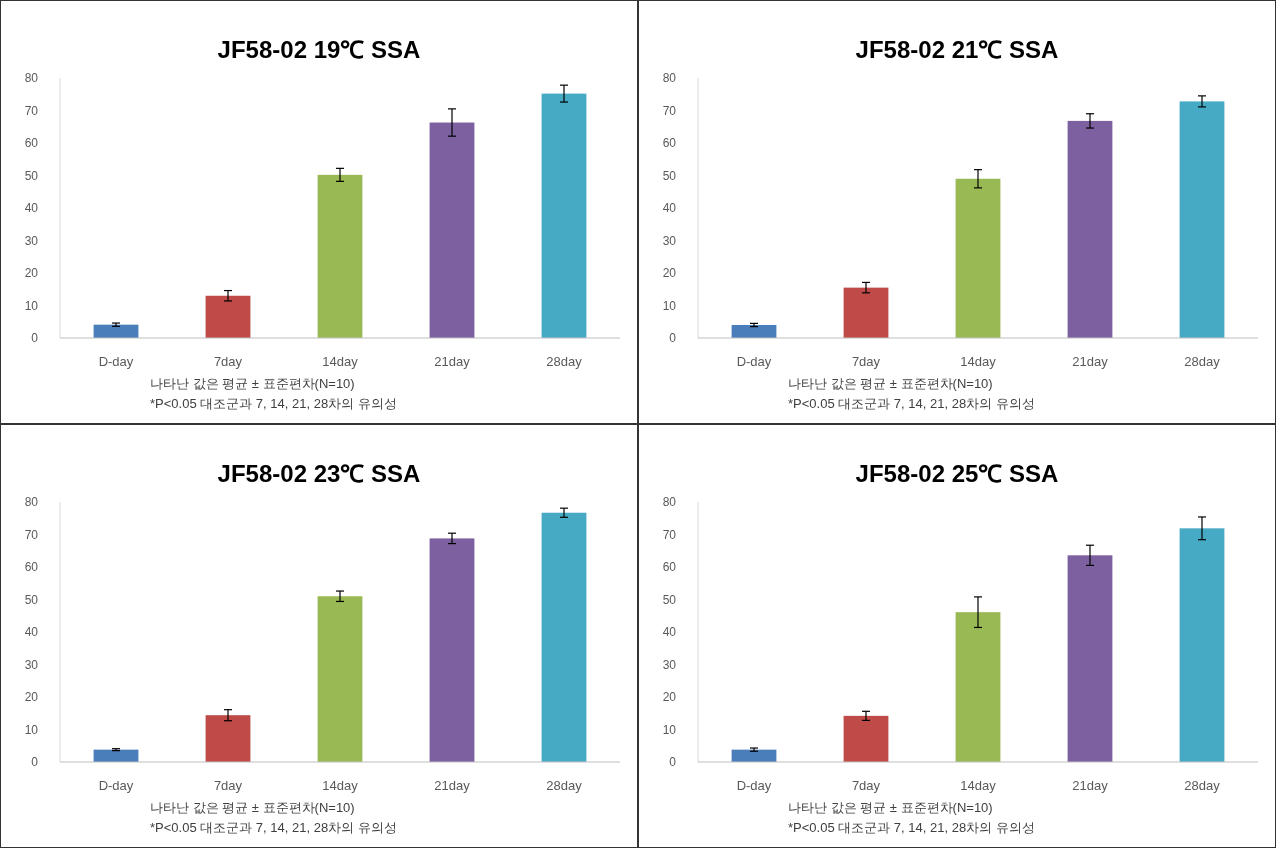  What do you see at coordinates (319, 49) in the screenshot?
I see `chart-title: JF58-02 19℃ SSA` at bounding box center [319, 49].